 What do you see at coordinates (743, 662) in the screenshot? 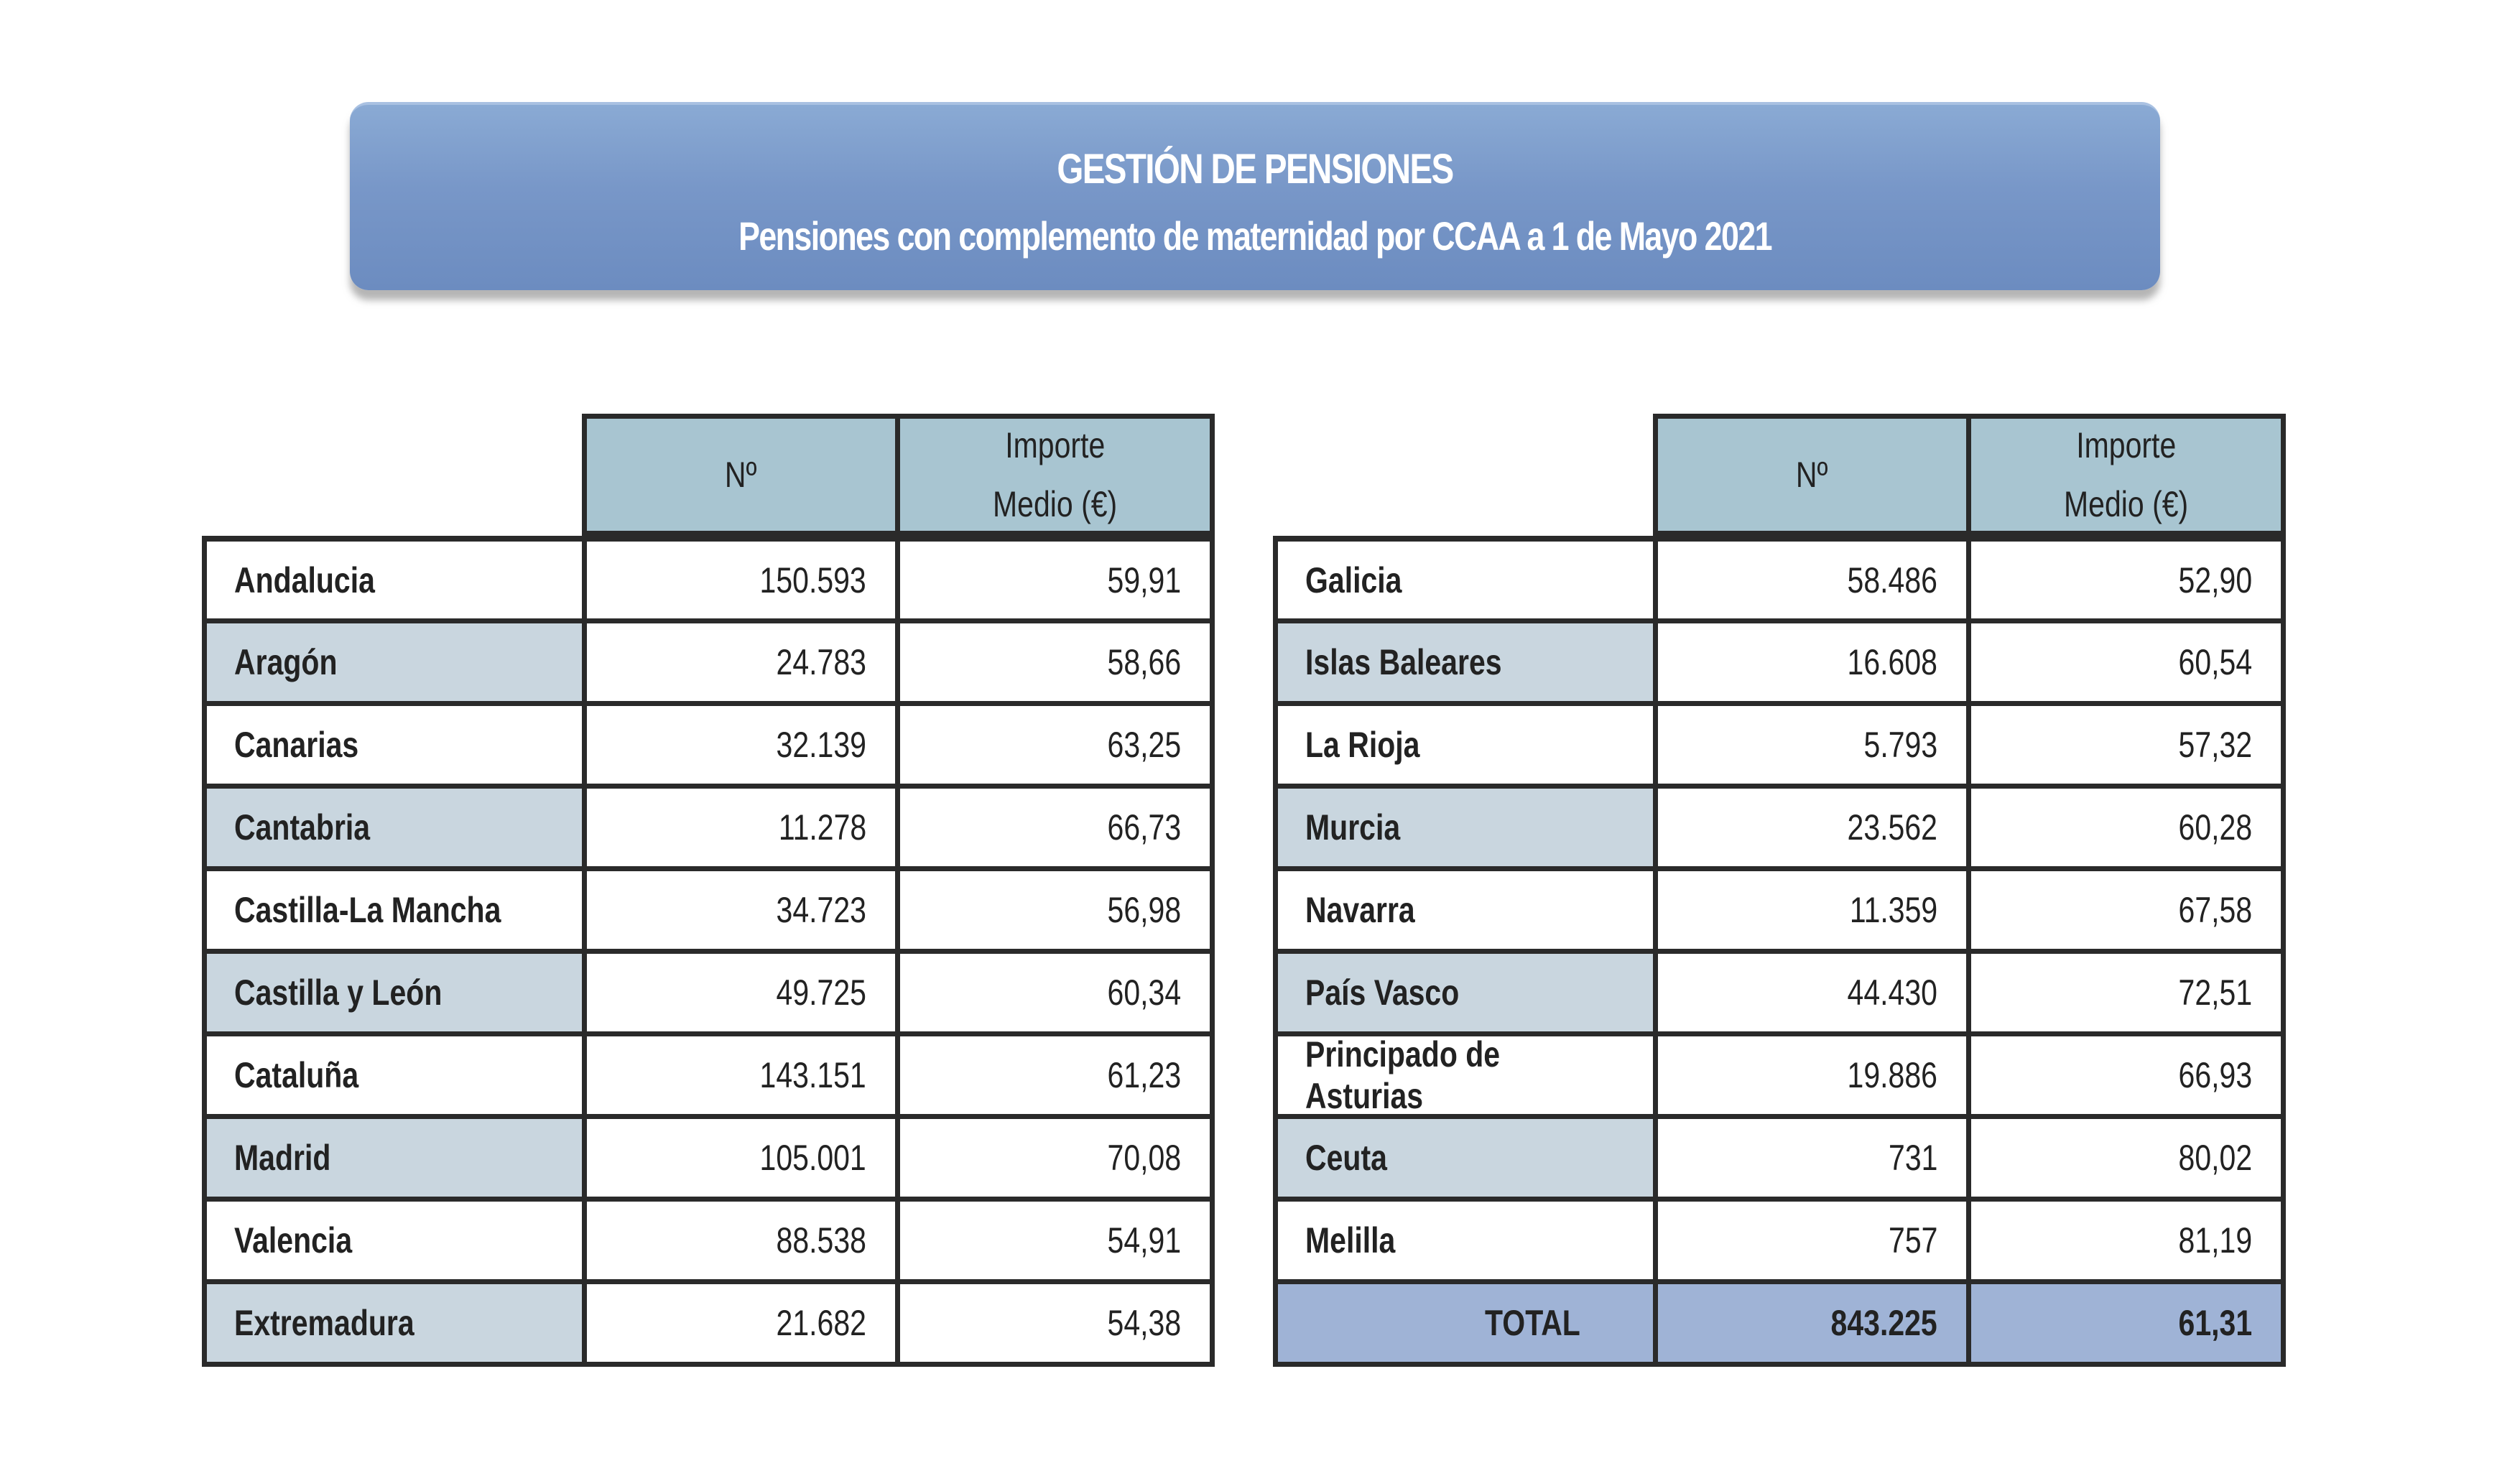
I see `pension-count: 24.783` at bounding box center [743, 662].